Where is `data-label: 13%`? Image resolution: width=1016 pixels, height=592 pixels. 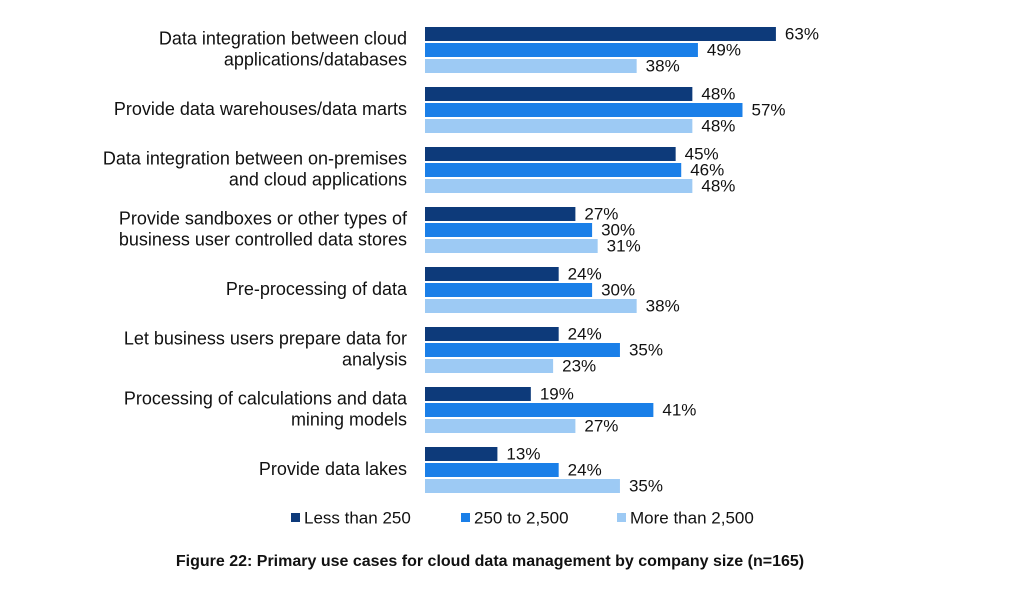
data-label: 13% is located at coordinates (523, 453).